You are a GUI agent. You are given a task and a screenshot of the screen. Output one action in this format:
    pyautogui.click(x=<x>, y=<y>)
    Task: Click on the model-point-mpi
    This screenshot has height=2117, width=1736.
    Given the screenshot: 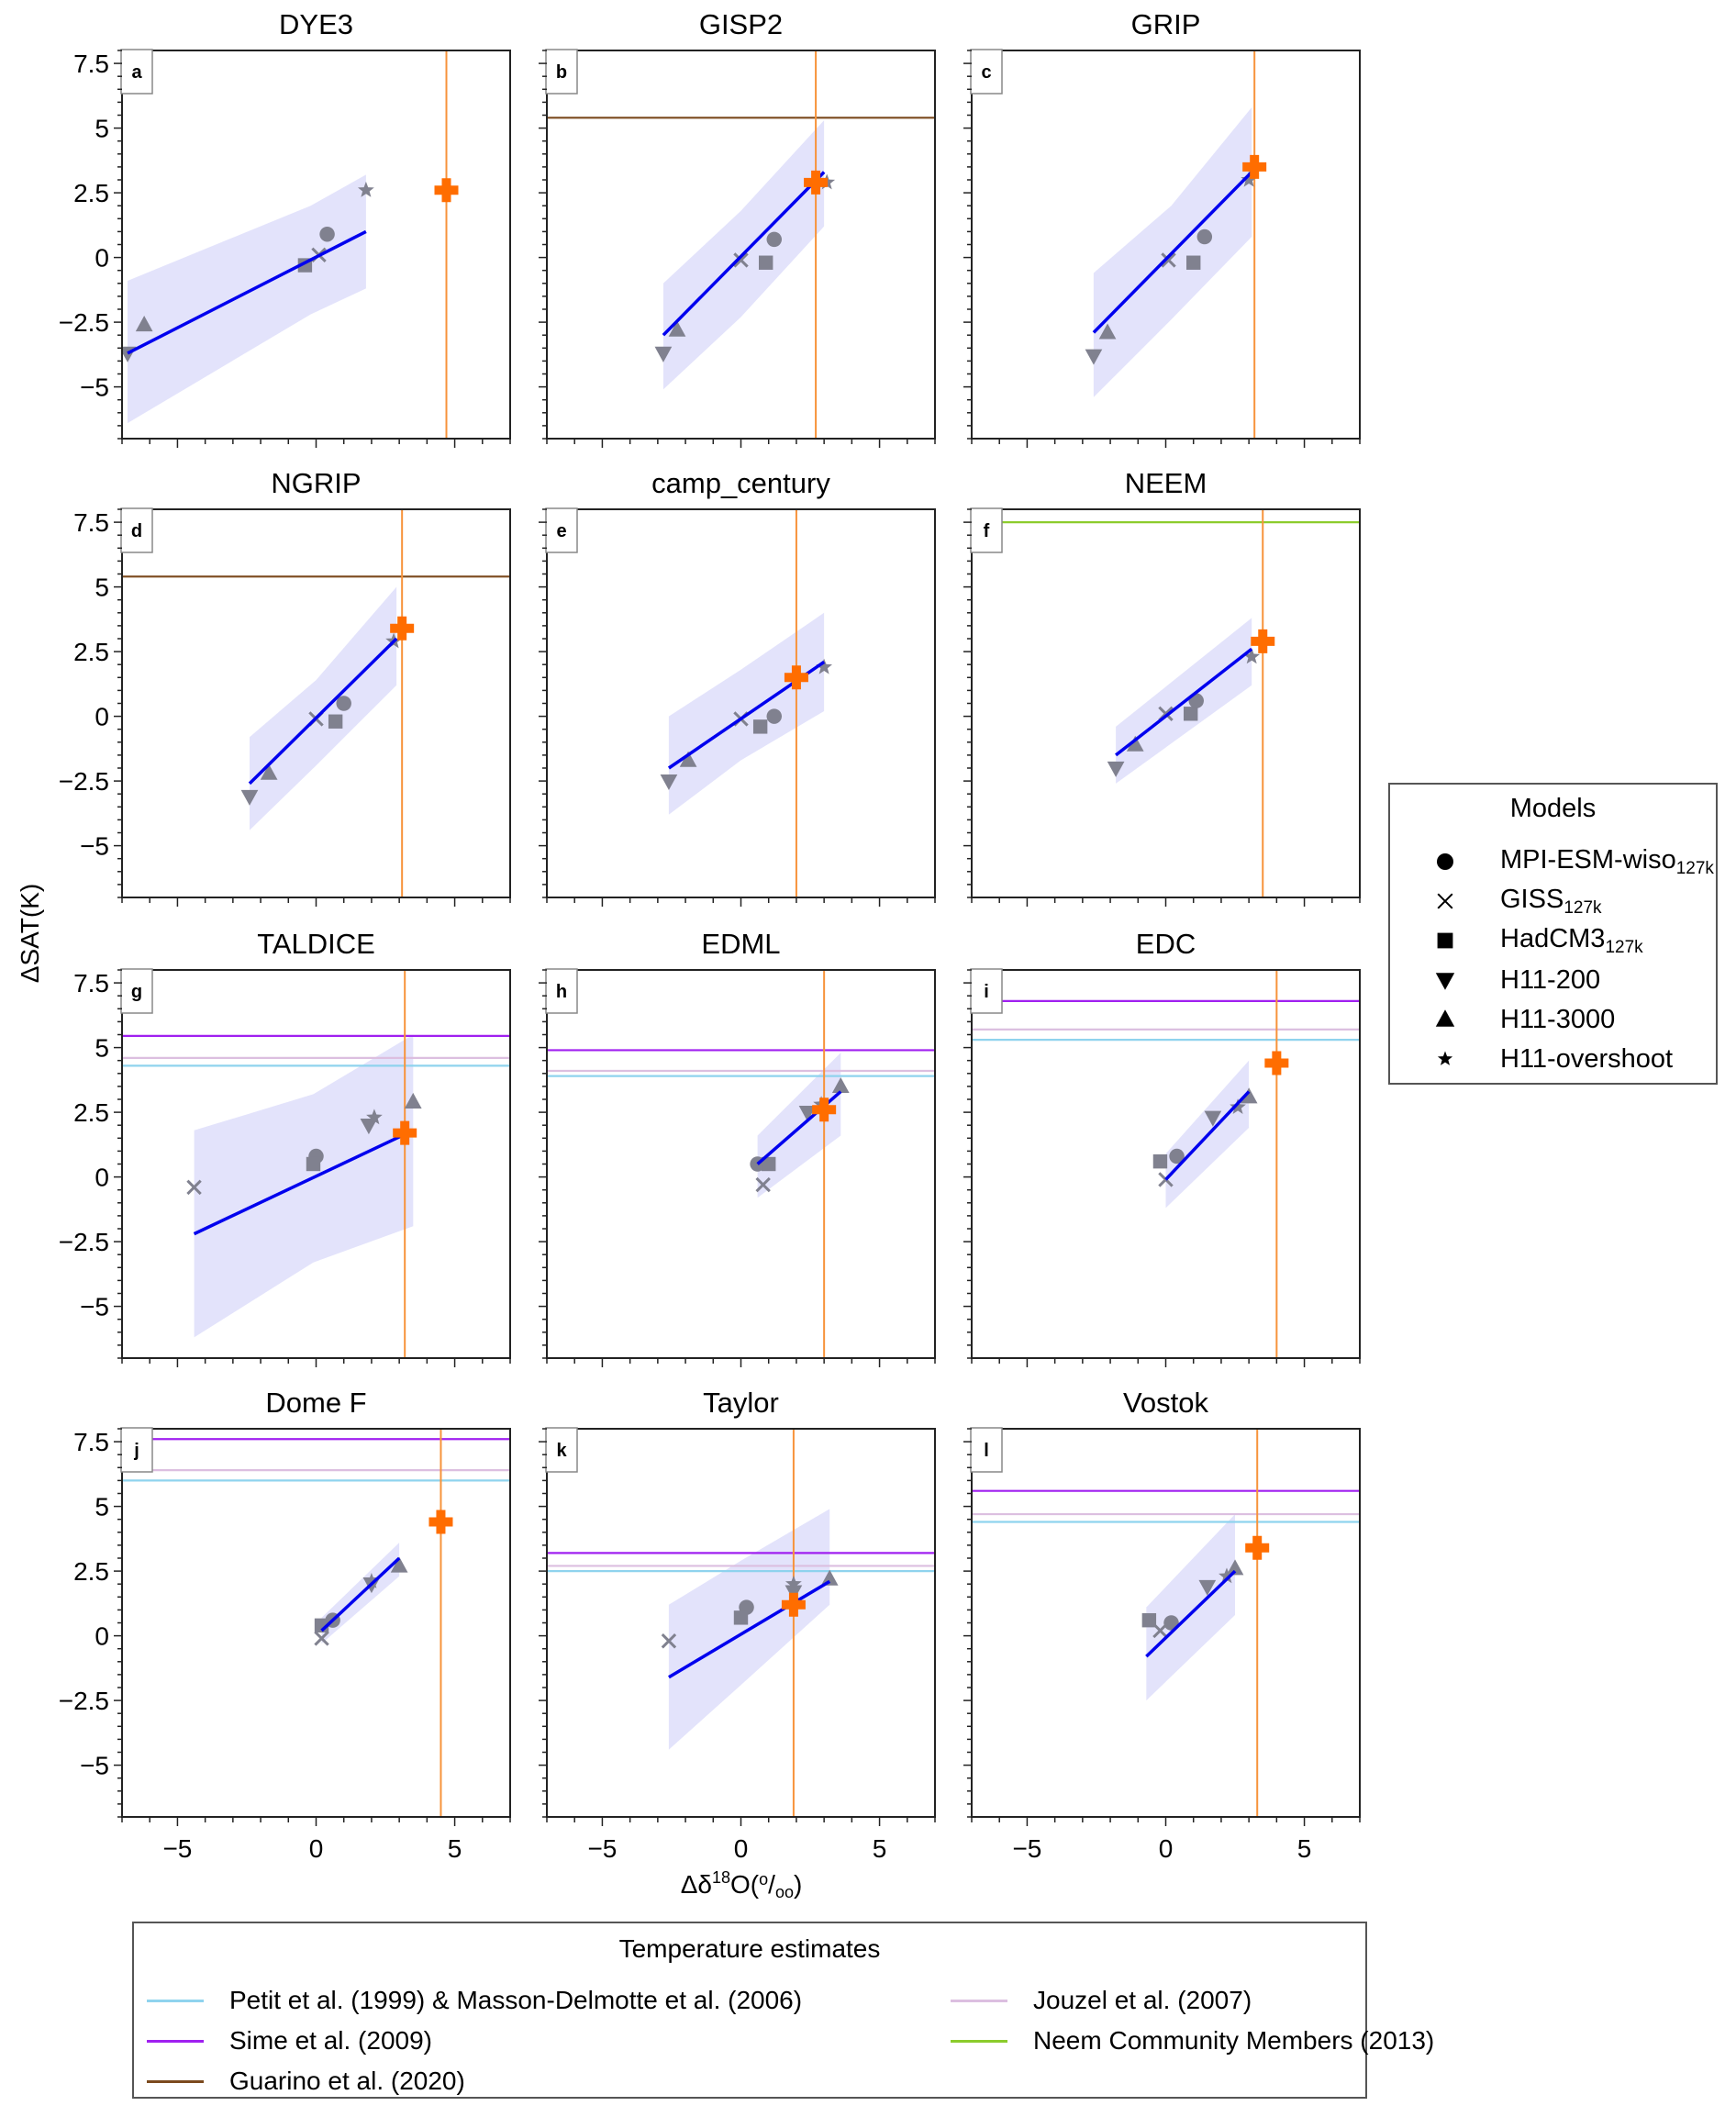 What is the action you would take?
    pyautogui.click(x=327, y=234)
    